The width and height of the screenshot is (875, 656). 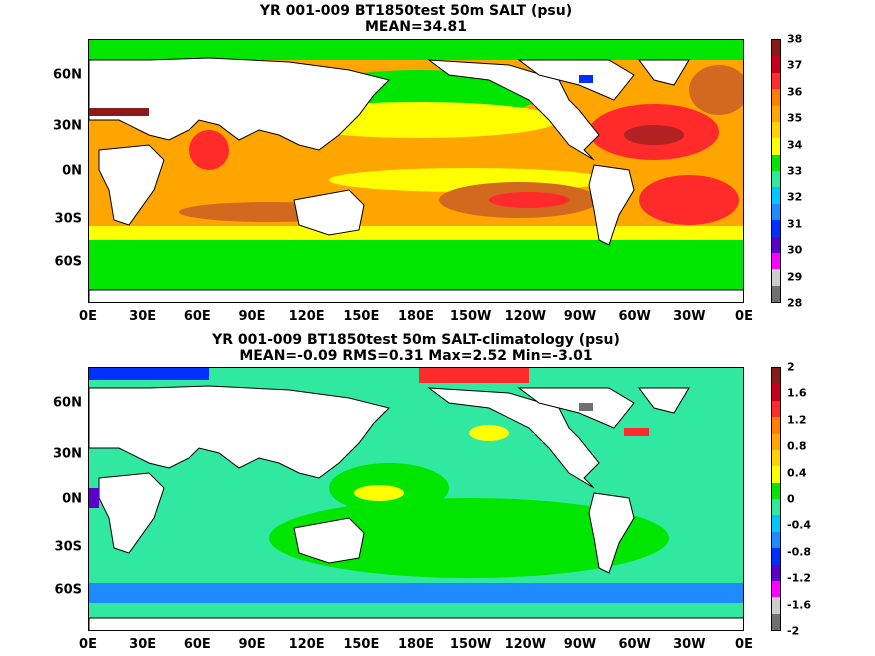 I want to click on north-atlantic-max, so click(x=654, y=135).